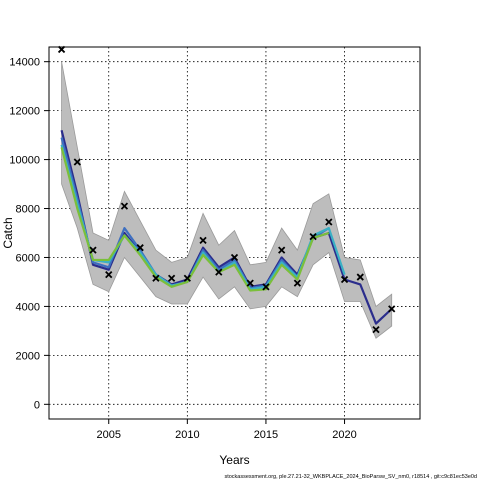 This screenshot has width=480, height=480. I want to click on y-tick-label: 4000, so click(28, 307).